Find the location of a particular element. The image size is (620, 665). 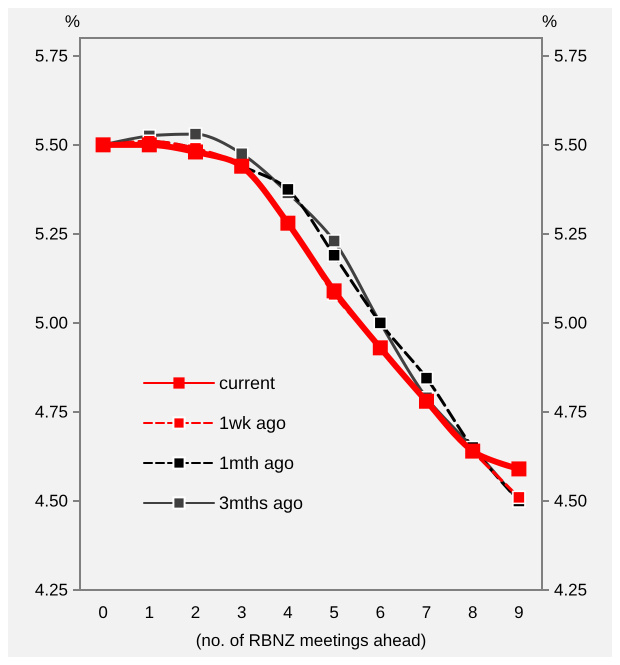

x-tick-label: 1 is located at coordinates (149, 612).